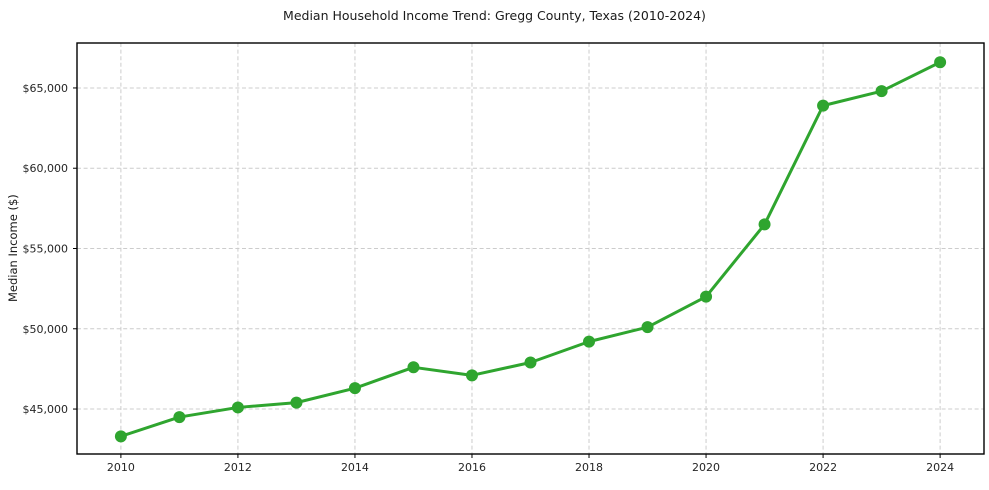 Image resolution: width=989 pixels, height=490 pixels. I want to click on x-tick-label: 2022, so click(823, 467).